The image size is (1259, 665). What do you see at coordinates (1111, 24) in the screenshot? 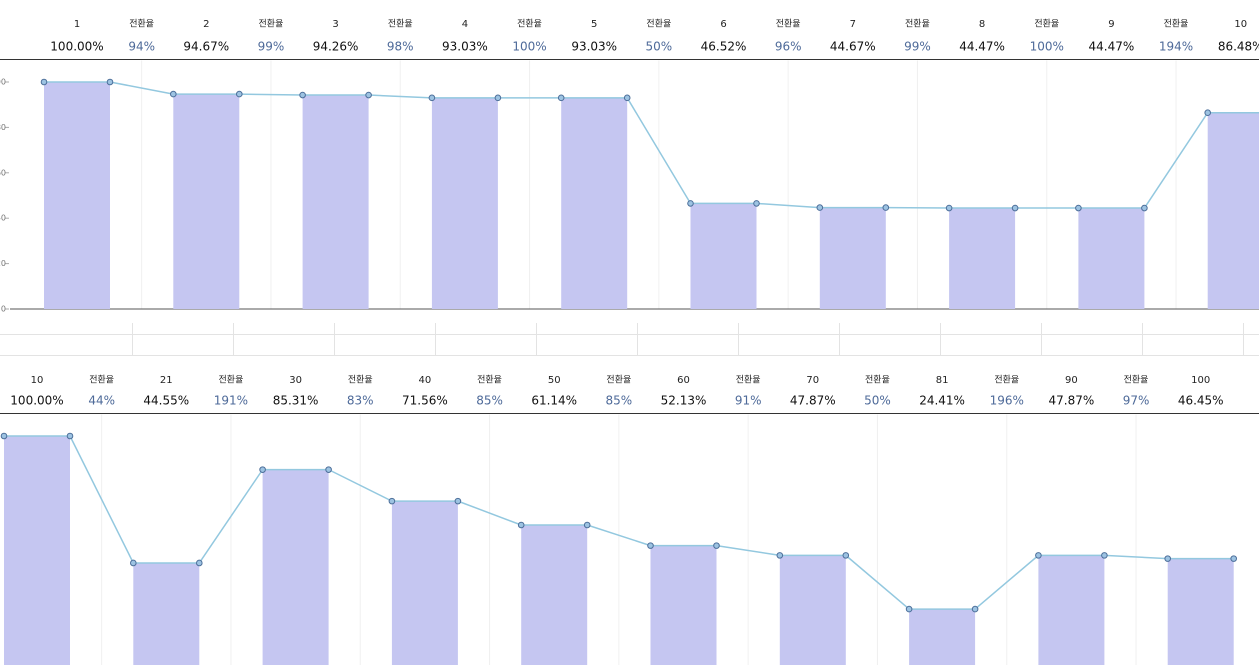
I see `step-label: 9` at bounding box center [1111, 24].